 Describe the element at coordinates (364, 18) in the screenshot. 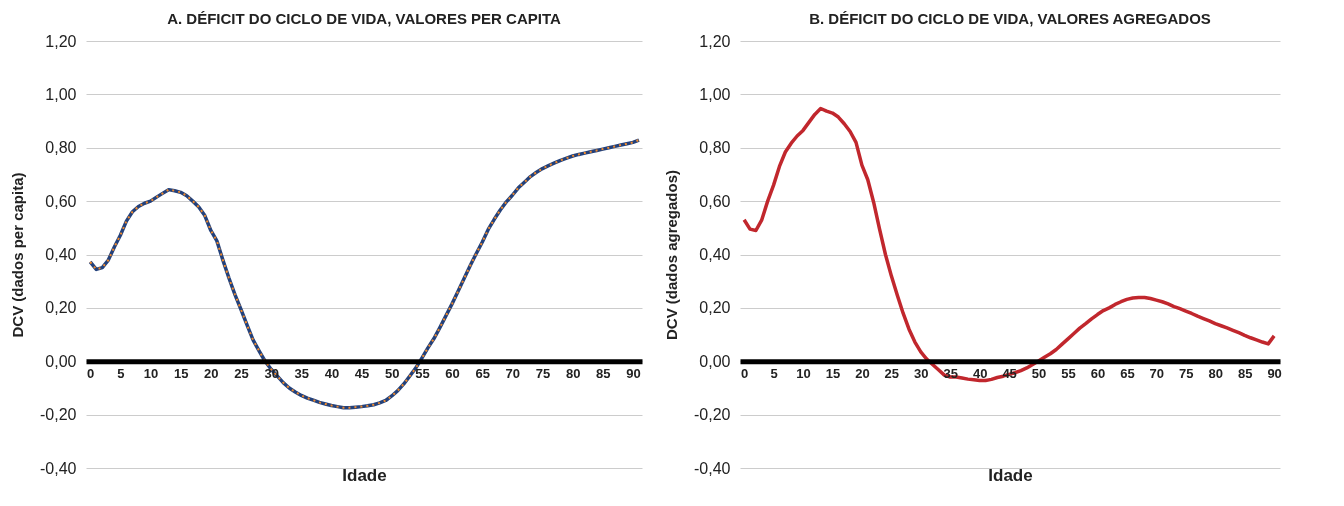

I see `chart-title: A. DÉFICIT DO CICLO DE VIDA, VALORES PER CAPITA` at that location.